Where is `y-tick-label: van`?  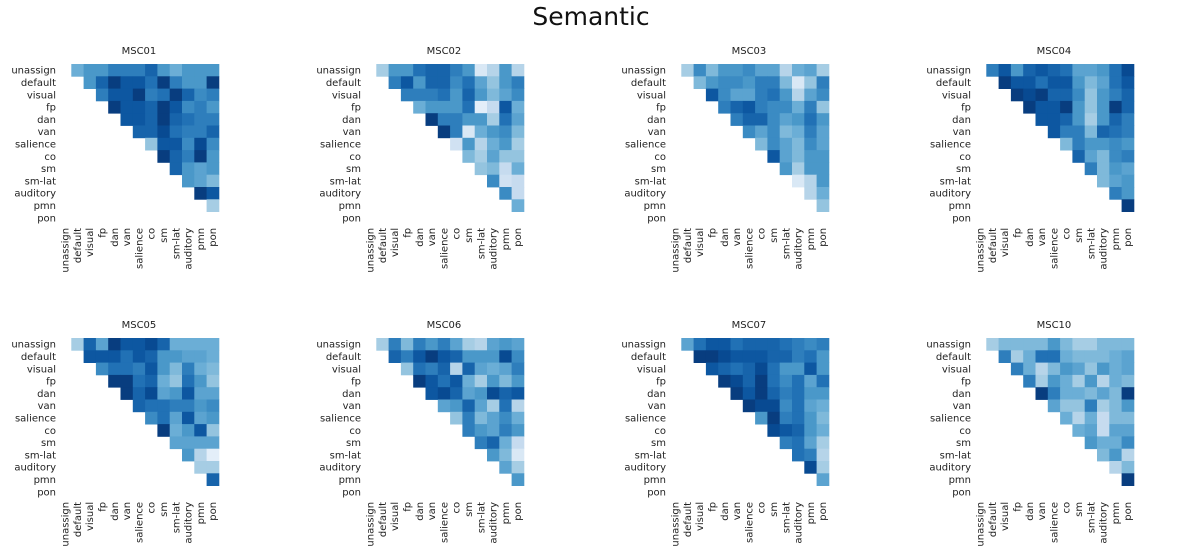
y-tick-label: van is located at coordinates (352, 132).